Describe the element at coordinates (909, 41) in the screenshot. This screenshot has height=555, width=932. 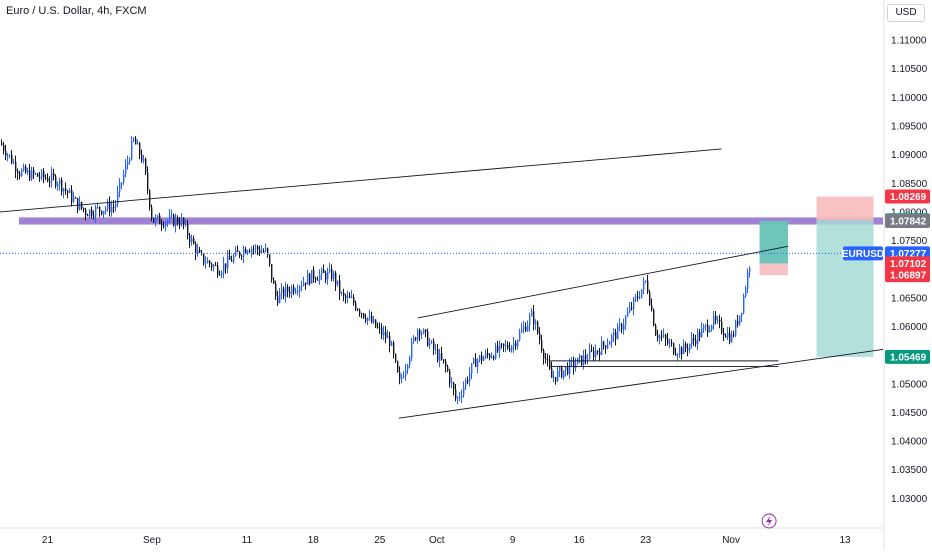
I see `price-tick-label: 1.11000` at that location.